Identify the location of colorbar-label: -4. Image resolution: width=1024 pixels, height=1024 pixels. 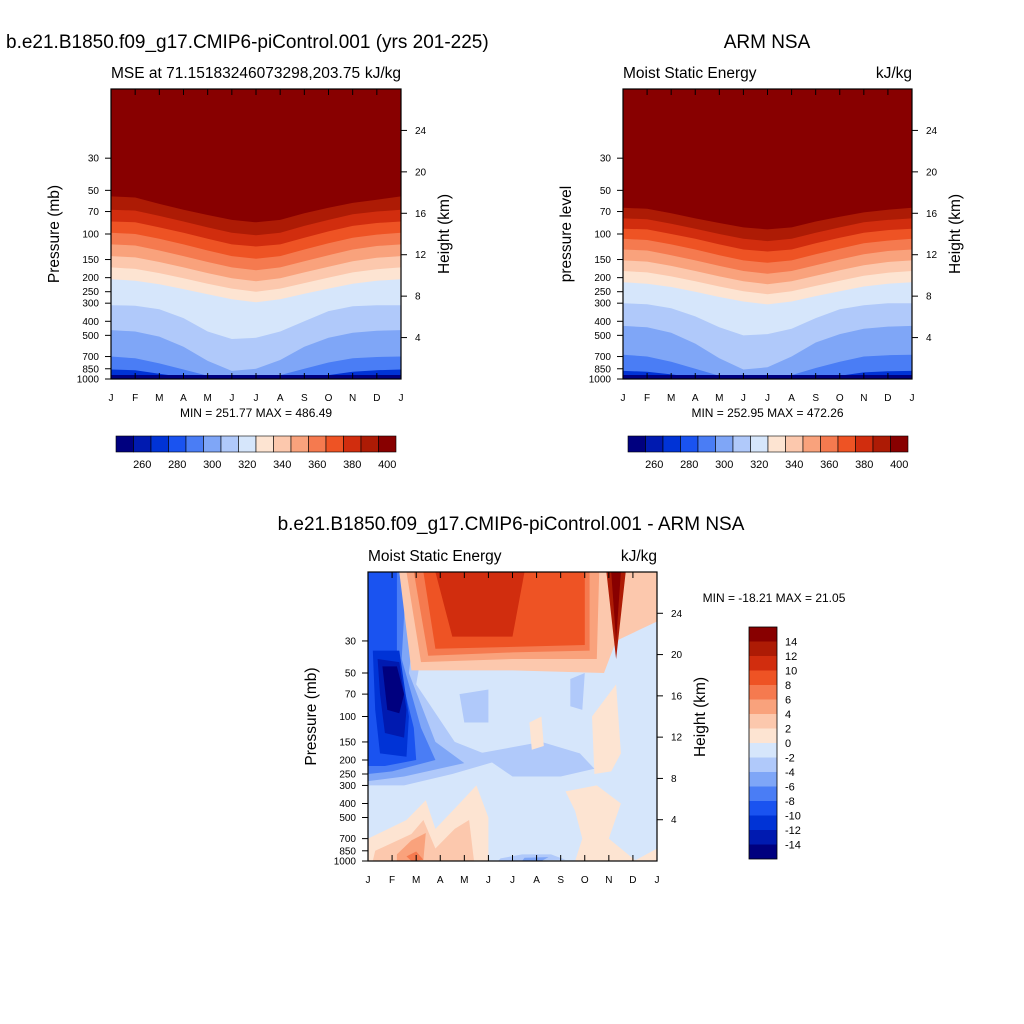
(790, 773).